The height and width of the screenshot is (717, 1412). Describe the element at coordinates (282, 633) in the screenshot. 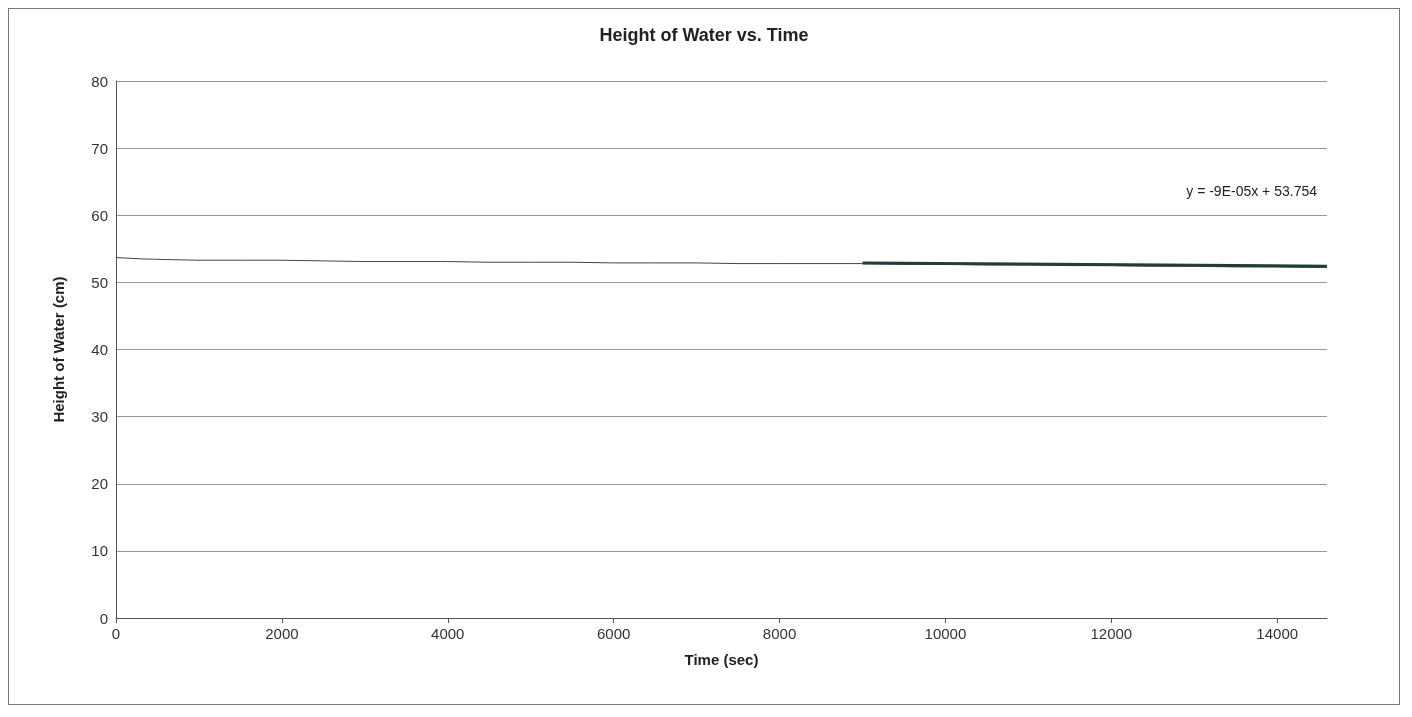

I see `x-tick-label: 2000` at that location.